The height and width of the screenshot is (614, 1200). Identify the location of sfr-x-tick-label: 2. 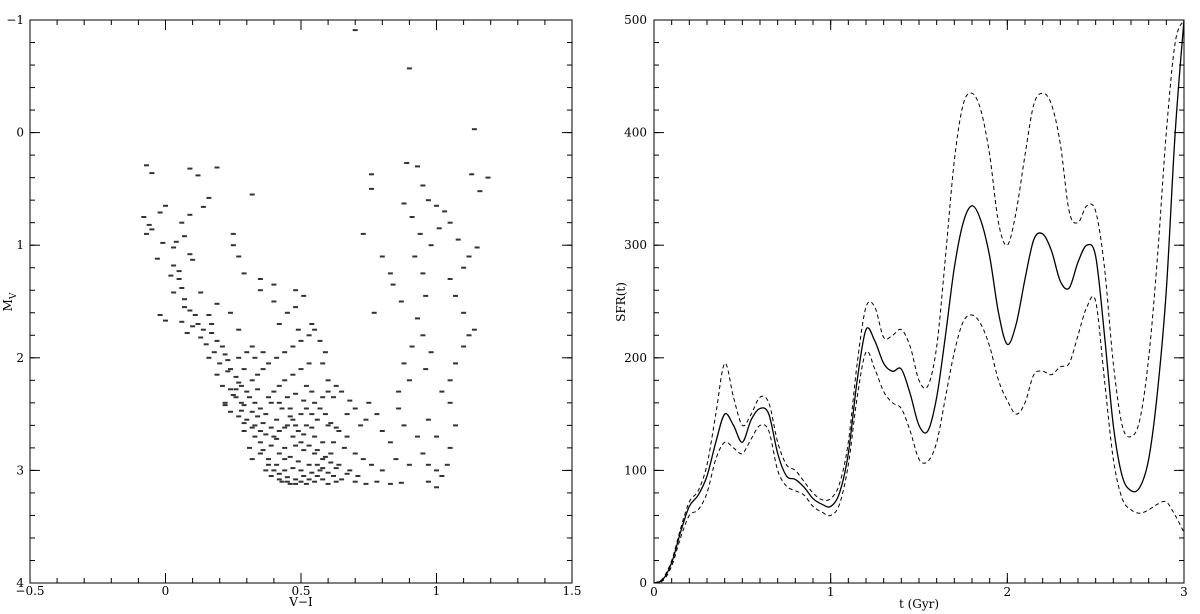
(1008, 592).